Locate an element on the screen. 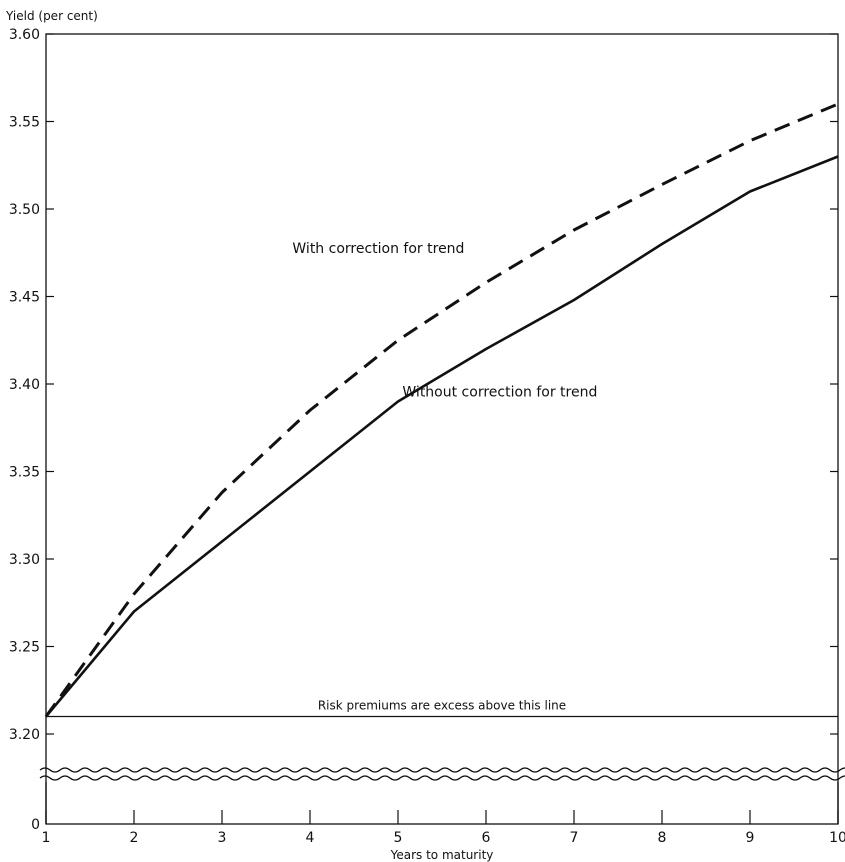  axis-break is located at coordinates (442, 795).